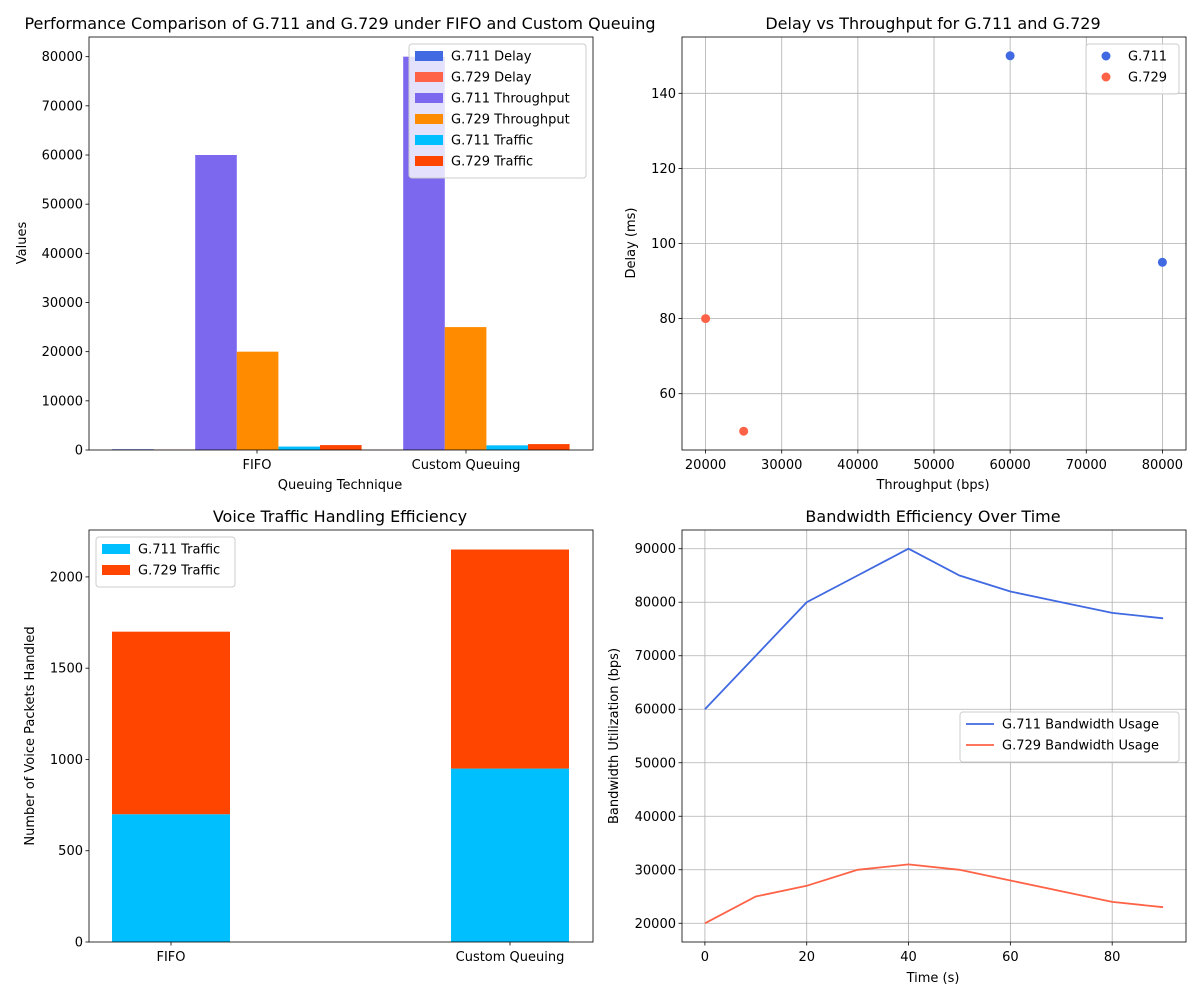 This screenshot has height=1000, width=1200. Describe the element at coordinates (614, 736) in the screenshot. I see `y-axis-label: Bandwidth Utilization (bps)` at that location.